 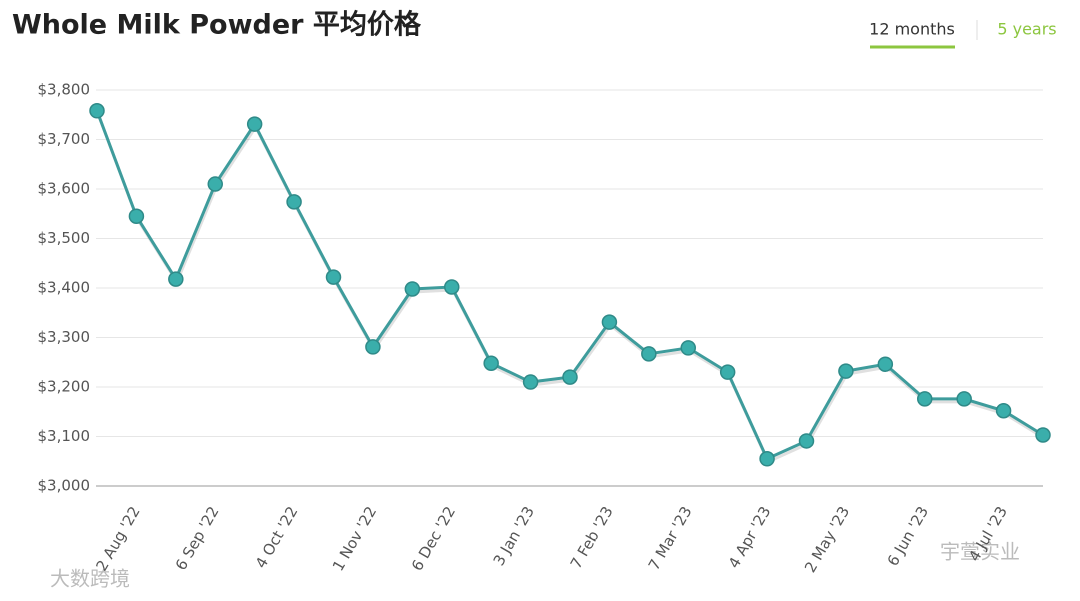 What do you see at coordinates (670, 538) in the screenshot?
I see `x-tick-label: 7 Mar '23` at bounding box center [670, 538].